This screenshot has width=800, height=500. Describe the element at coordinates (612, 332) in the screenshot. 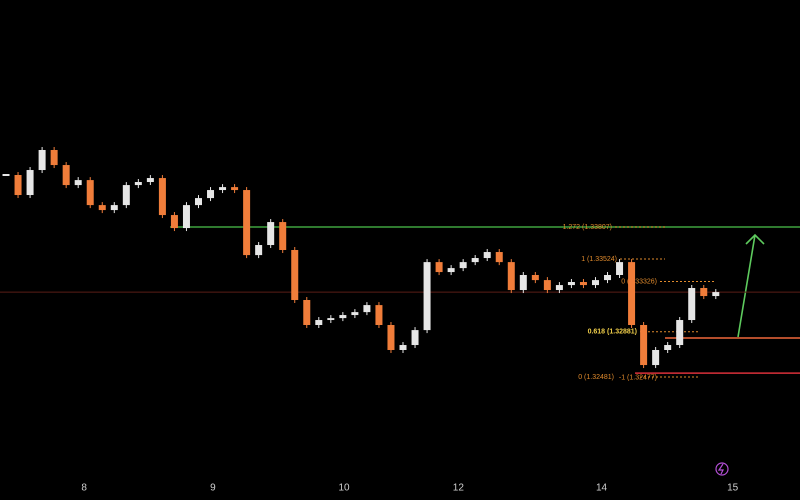

I see `fib-label: 0.618 (1.32881)` at that location.